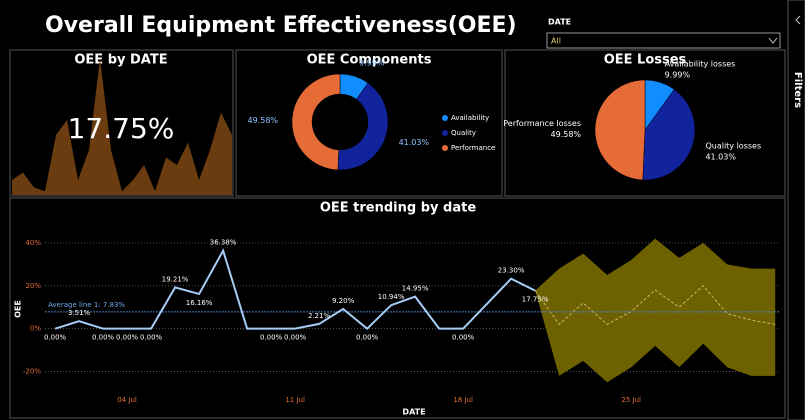 This screenshot has width=805, height=420. I want to click on data-label-name: Performance losses, so click(542, 123).